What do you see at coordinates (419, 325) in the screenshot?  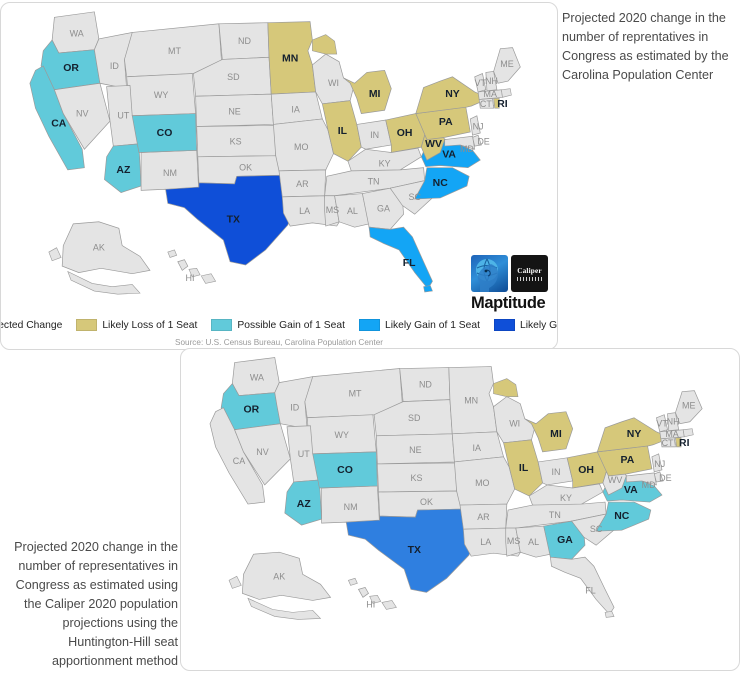 I see `legend-item: Likely Gain of 1 Seat` at bounding box center [419, 325].